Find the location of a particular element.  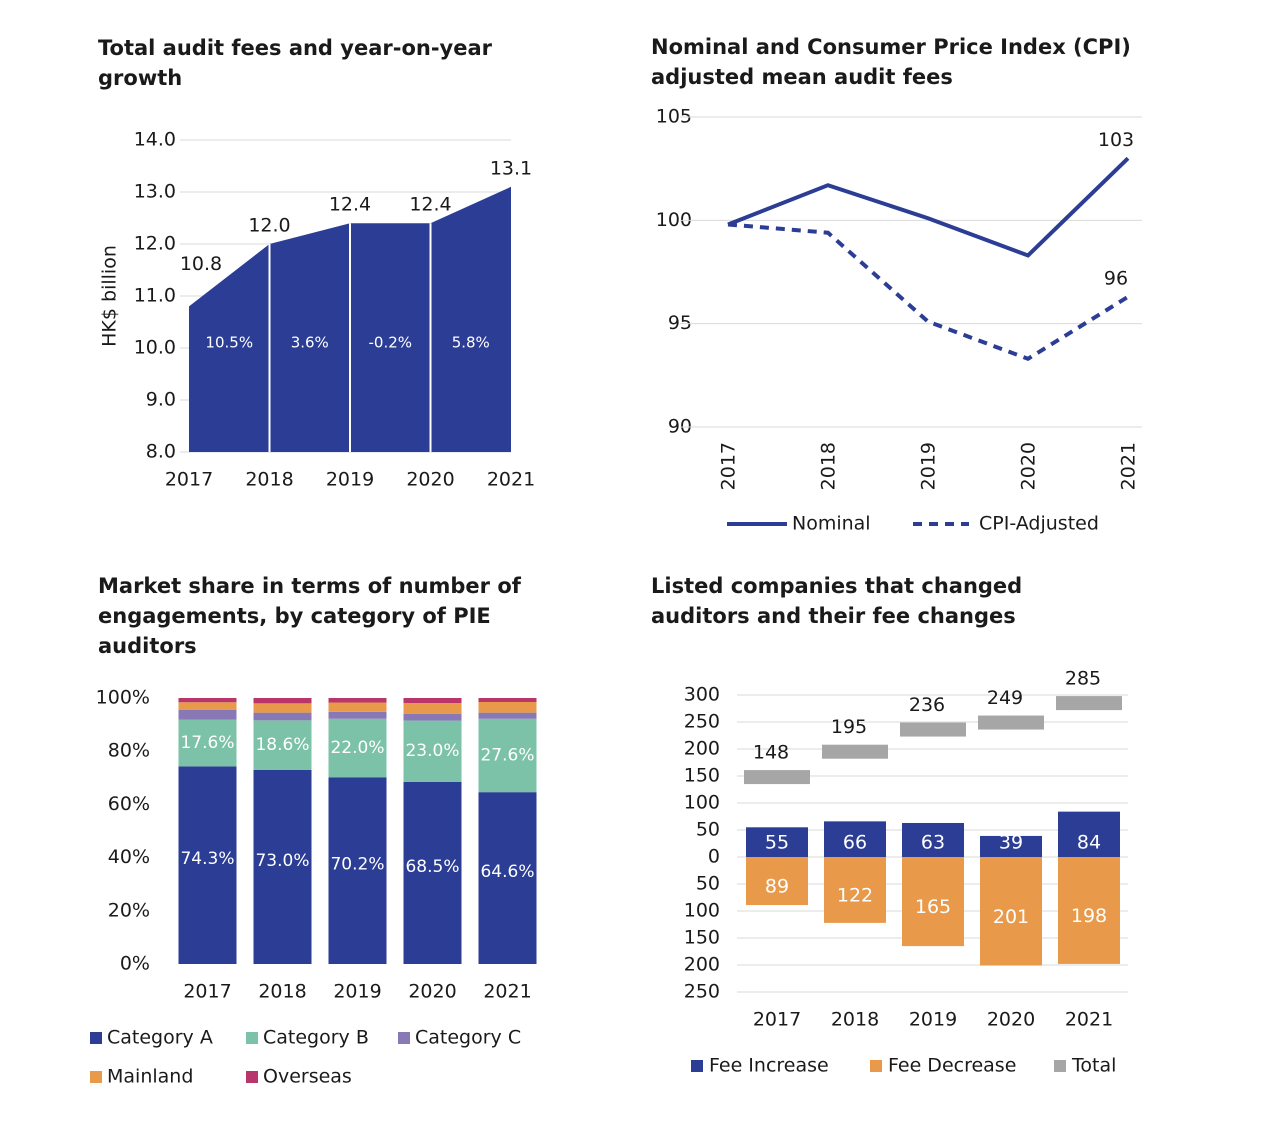

value-label: 23.0% is located at coordinates (432, 751).